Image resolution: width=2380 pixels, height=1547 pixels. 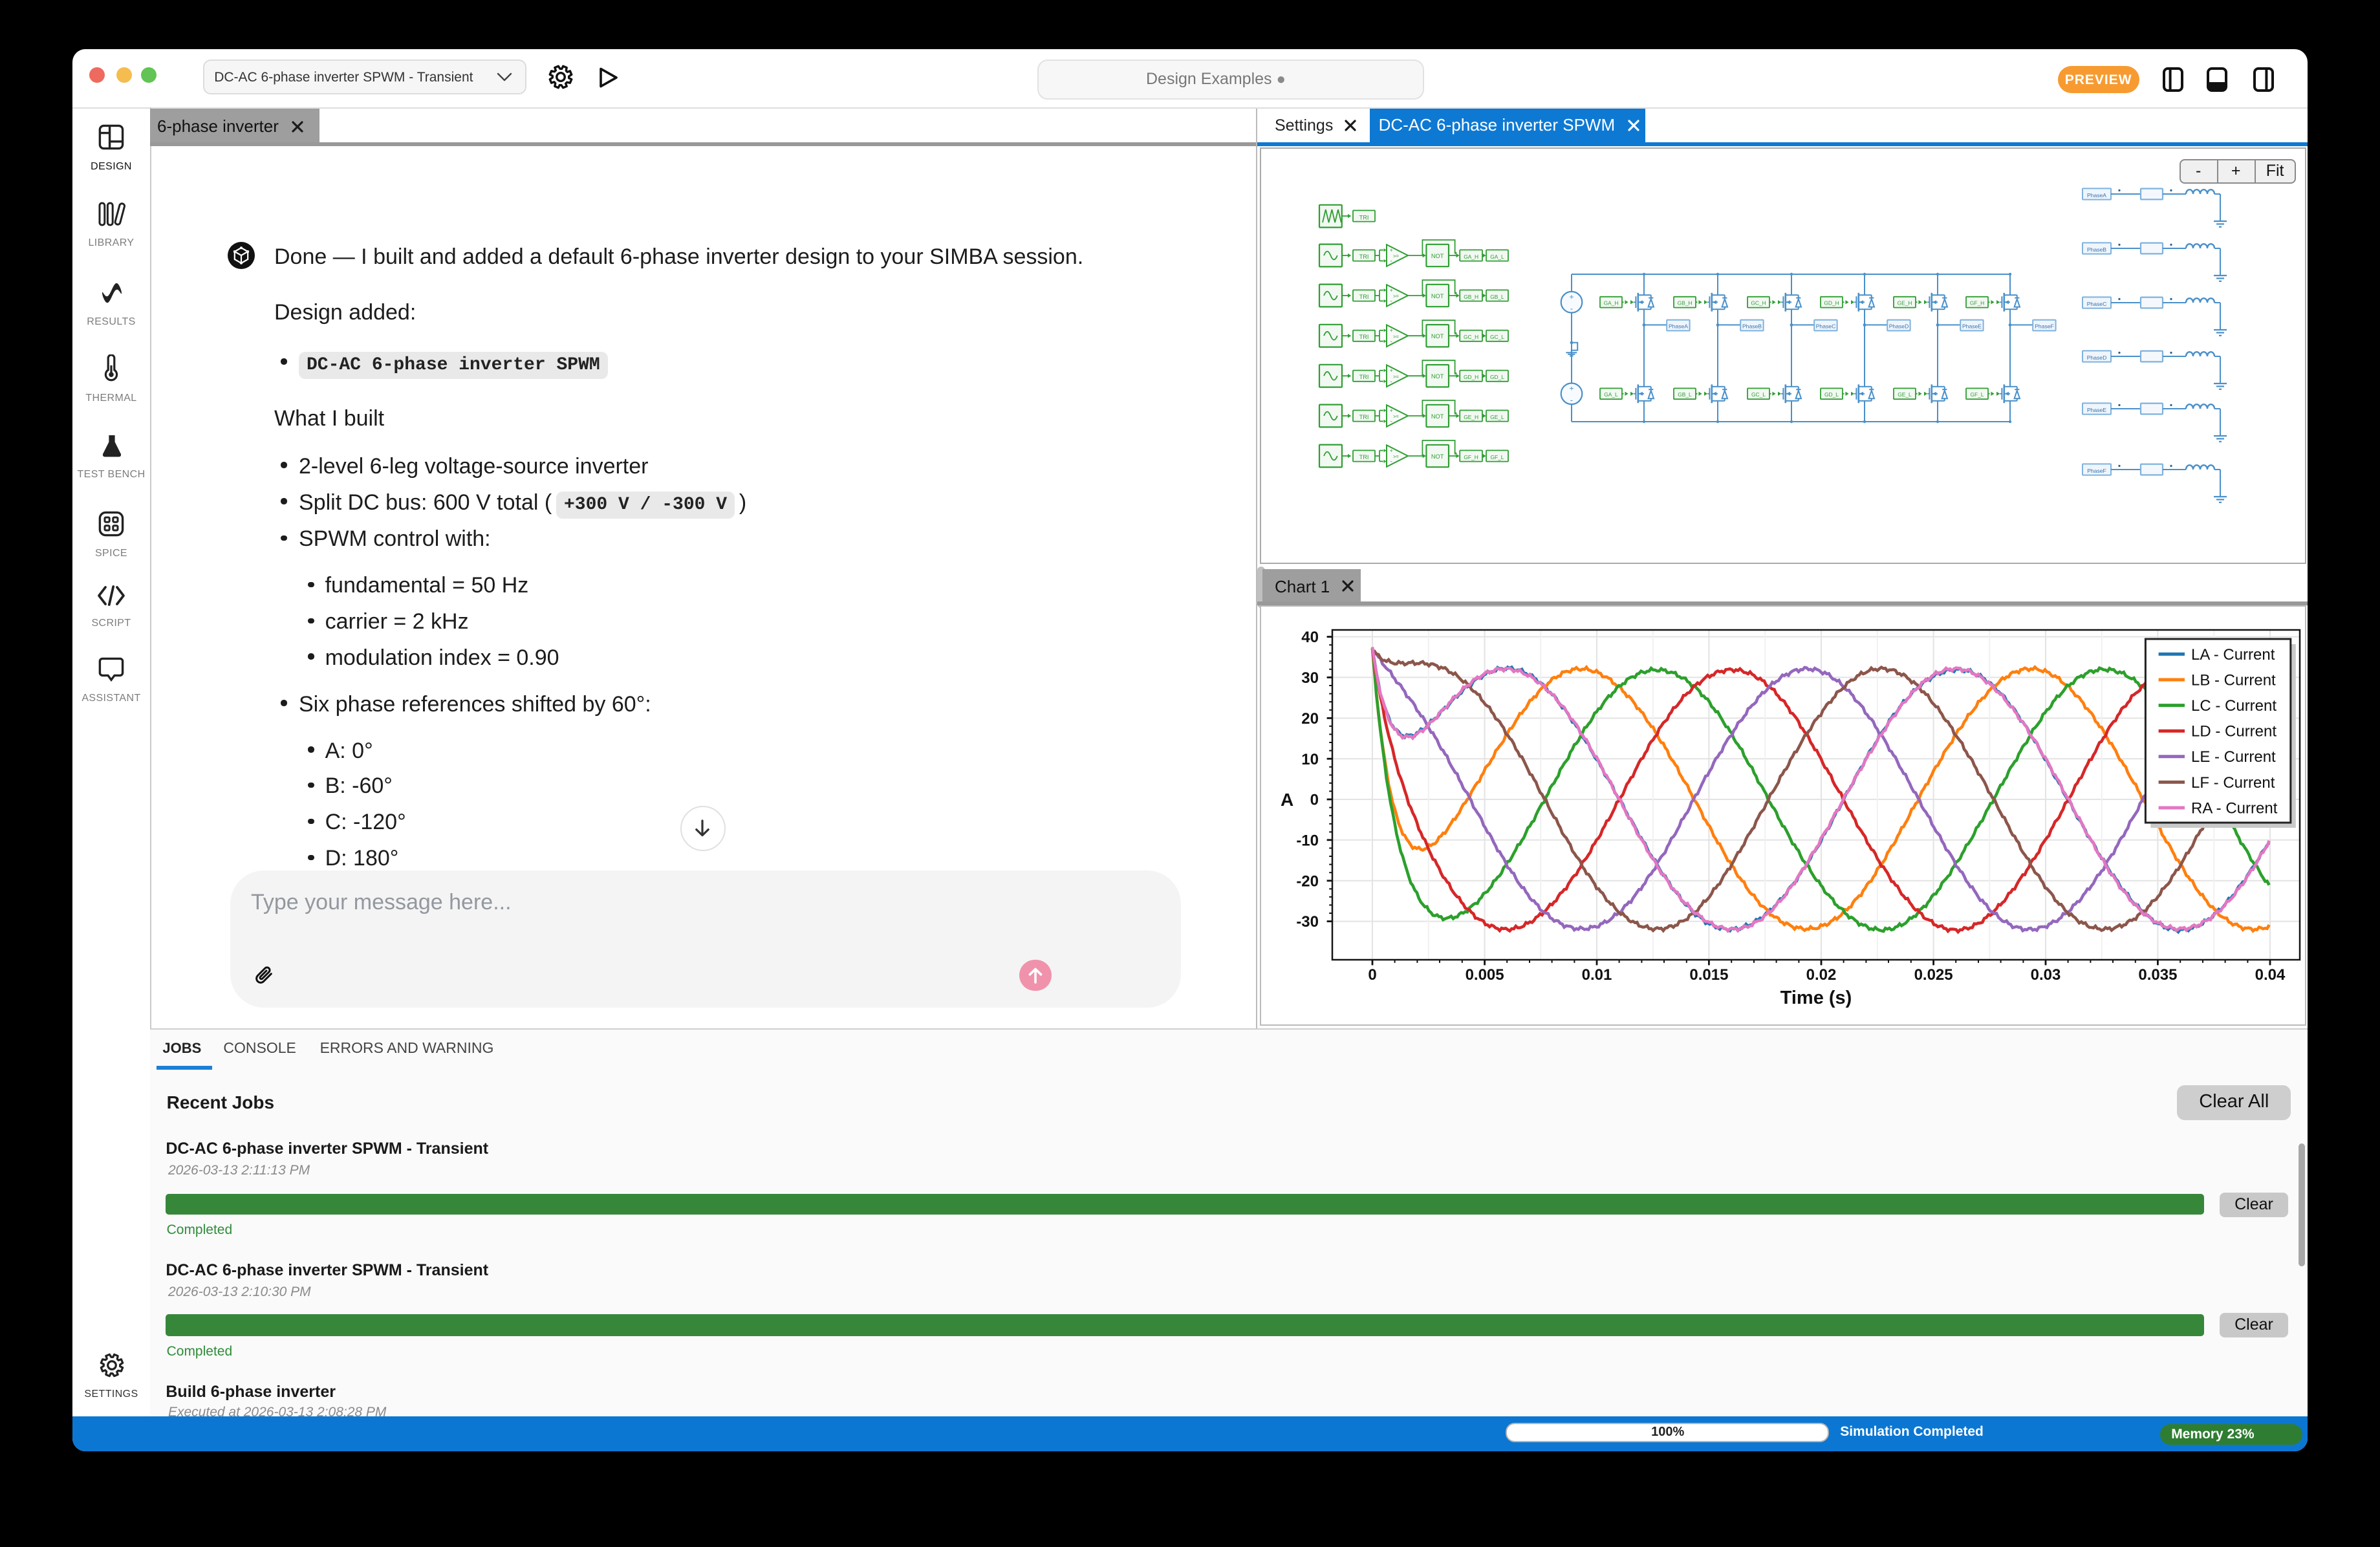 I want to click on svg-text: LB - Current, so click(x=2233, y=680).